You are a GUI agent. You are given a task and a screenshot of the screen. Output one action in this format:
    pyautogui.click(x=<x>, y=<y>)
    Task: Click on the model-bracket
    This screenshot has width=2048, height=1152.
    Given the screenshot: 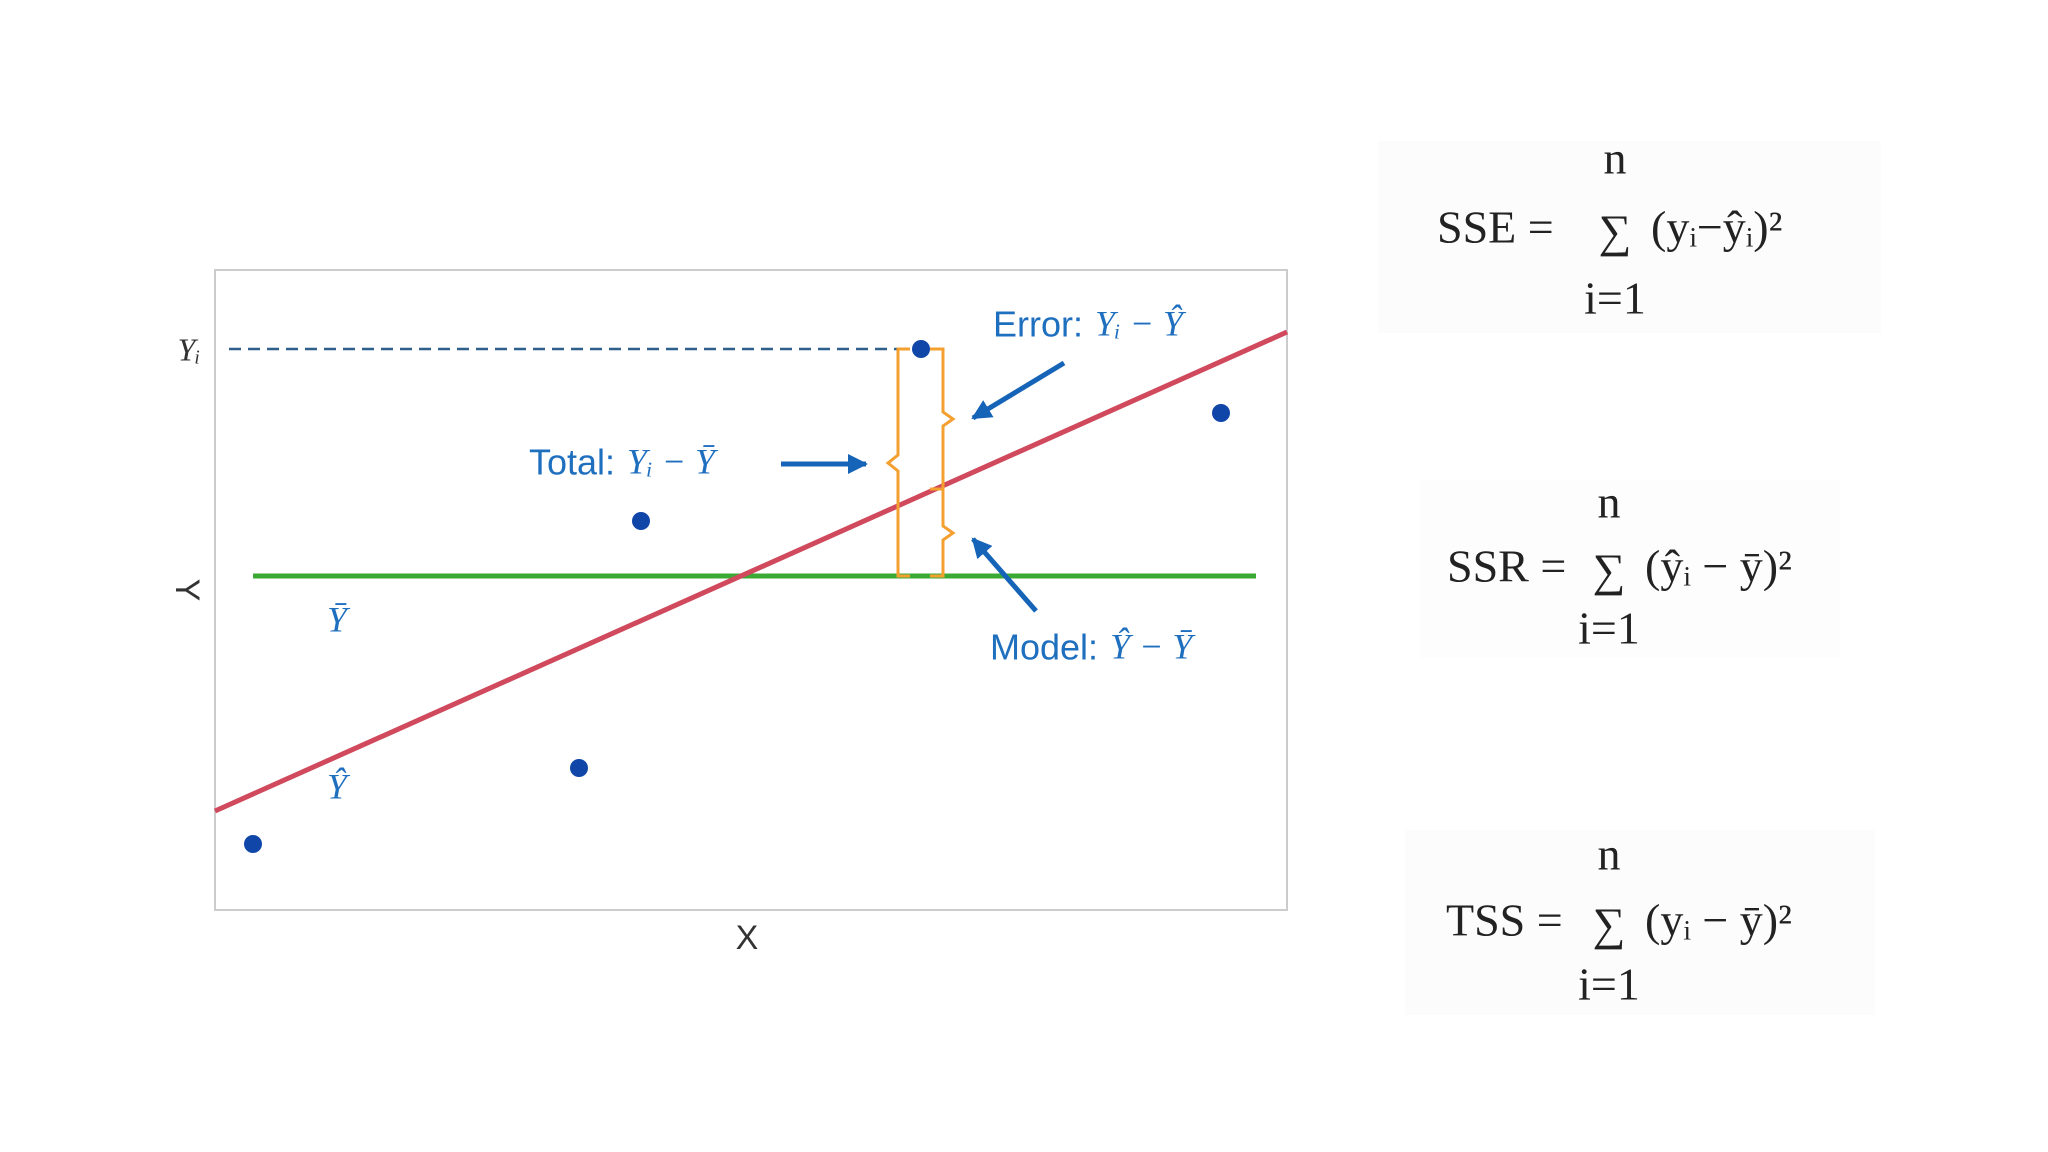 What is the action you would take?
    pyautogui.click(x=943, y=532)
    